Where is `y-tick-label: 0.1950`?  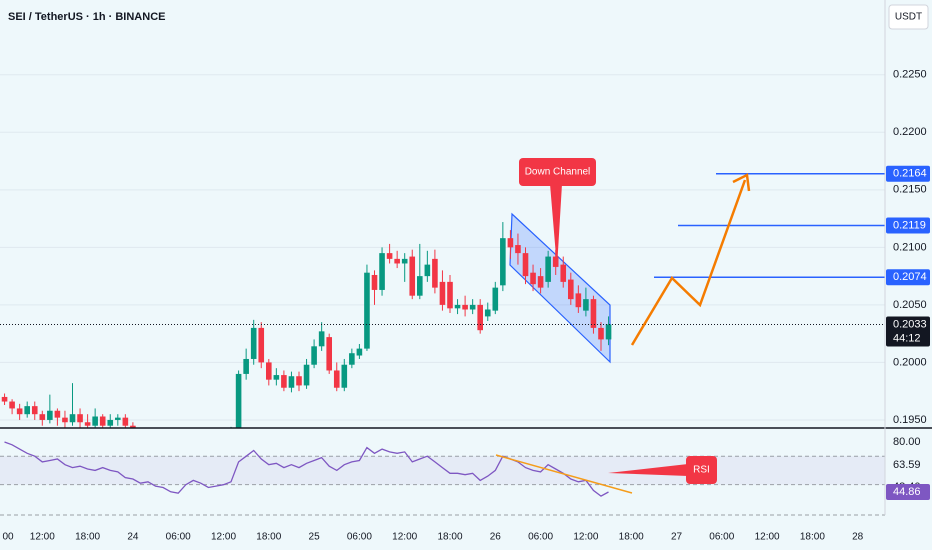
y-tick-label: 0.1950 is located at coordinates (910, 420).